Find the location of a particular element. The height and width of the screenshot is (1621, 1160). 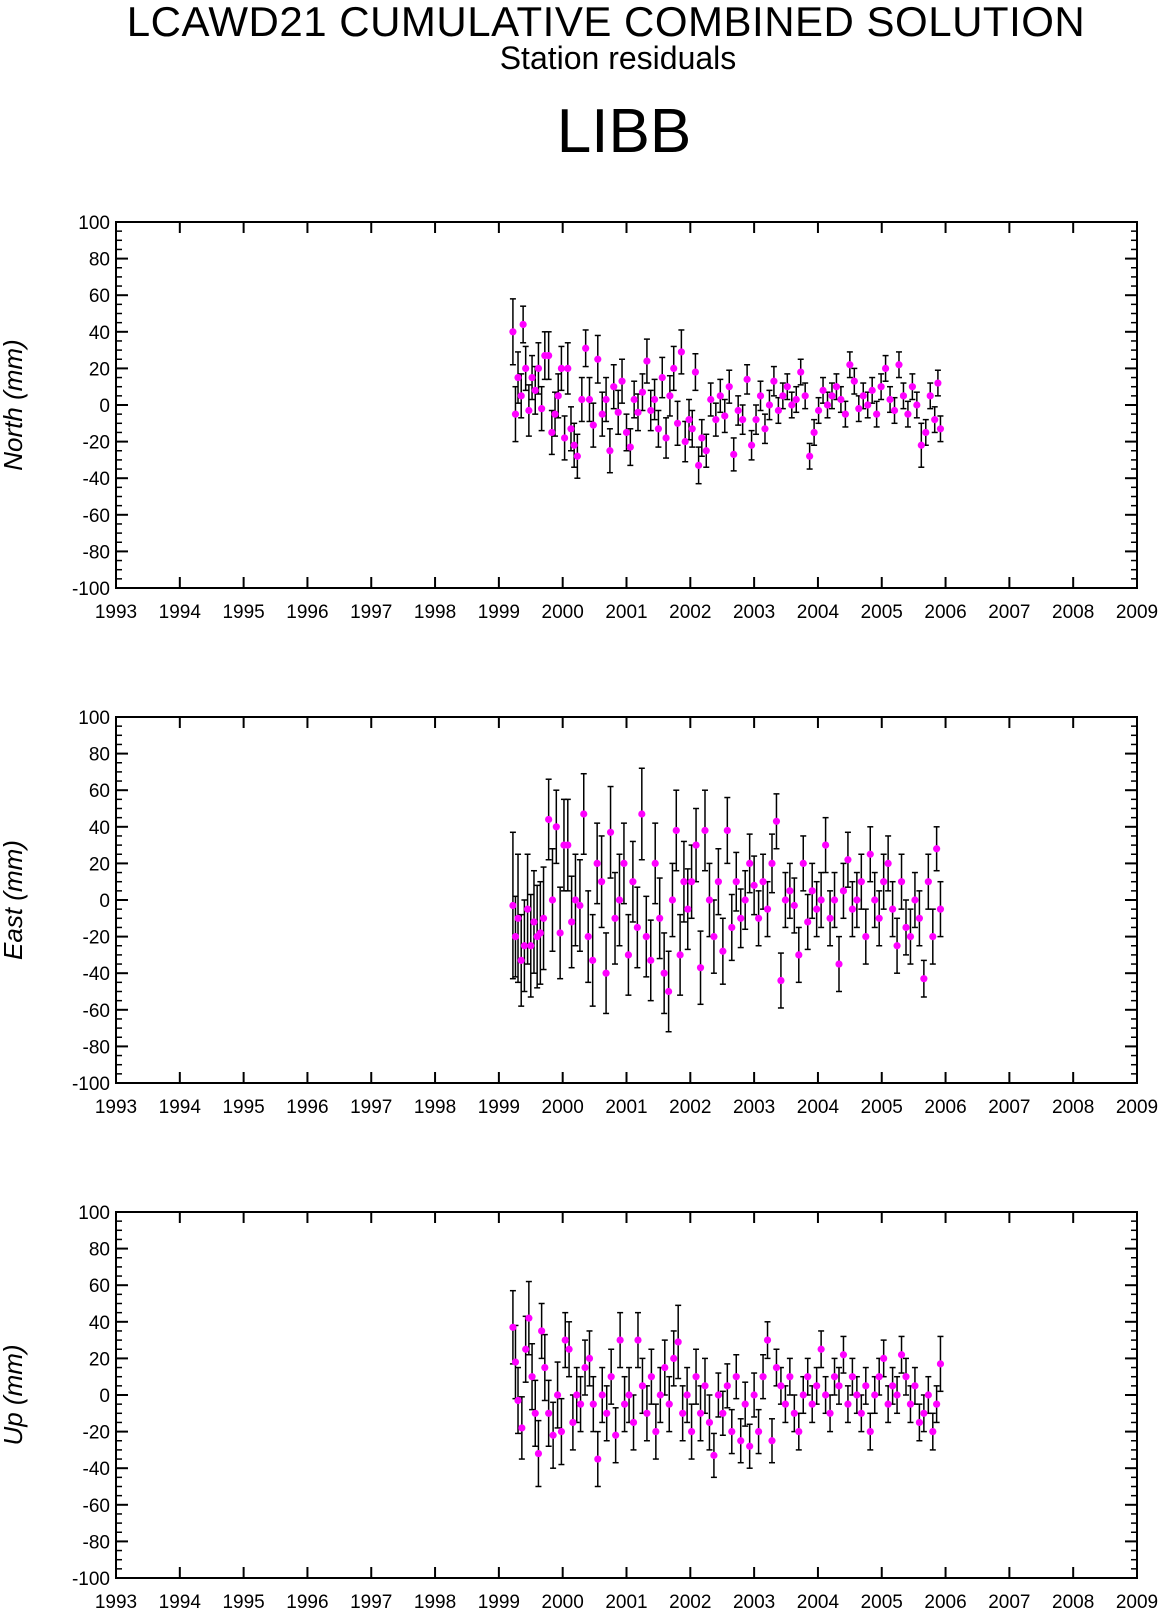

y-axis-label: Up (mm) is located at coordinates (14, 1394).